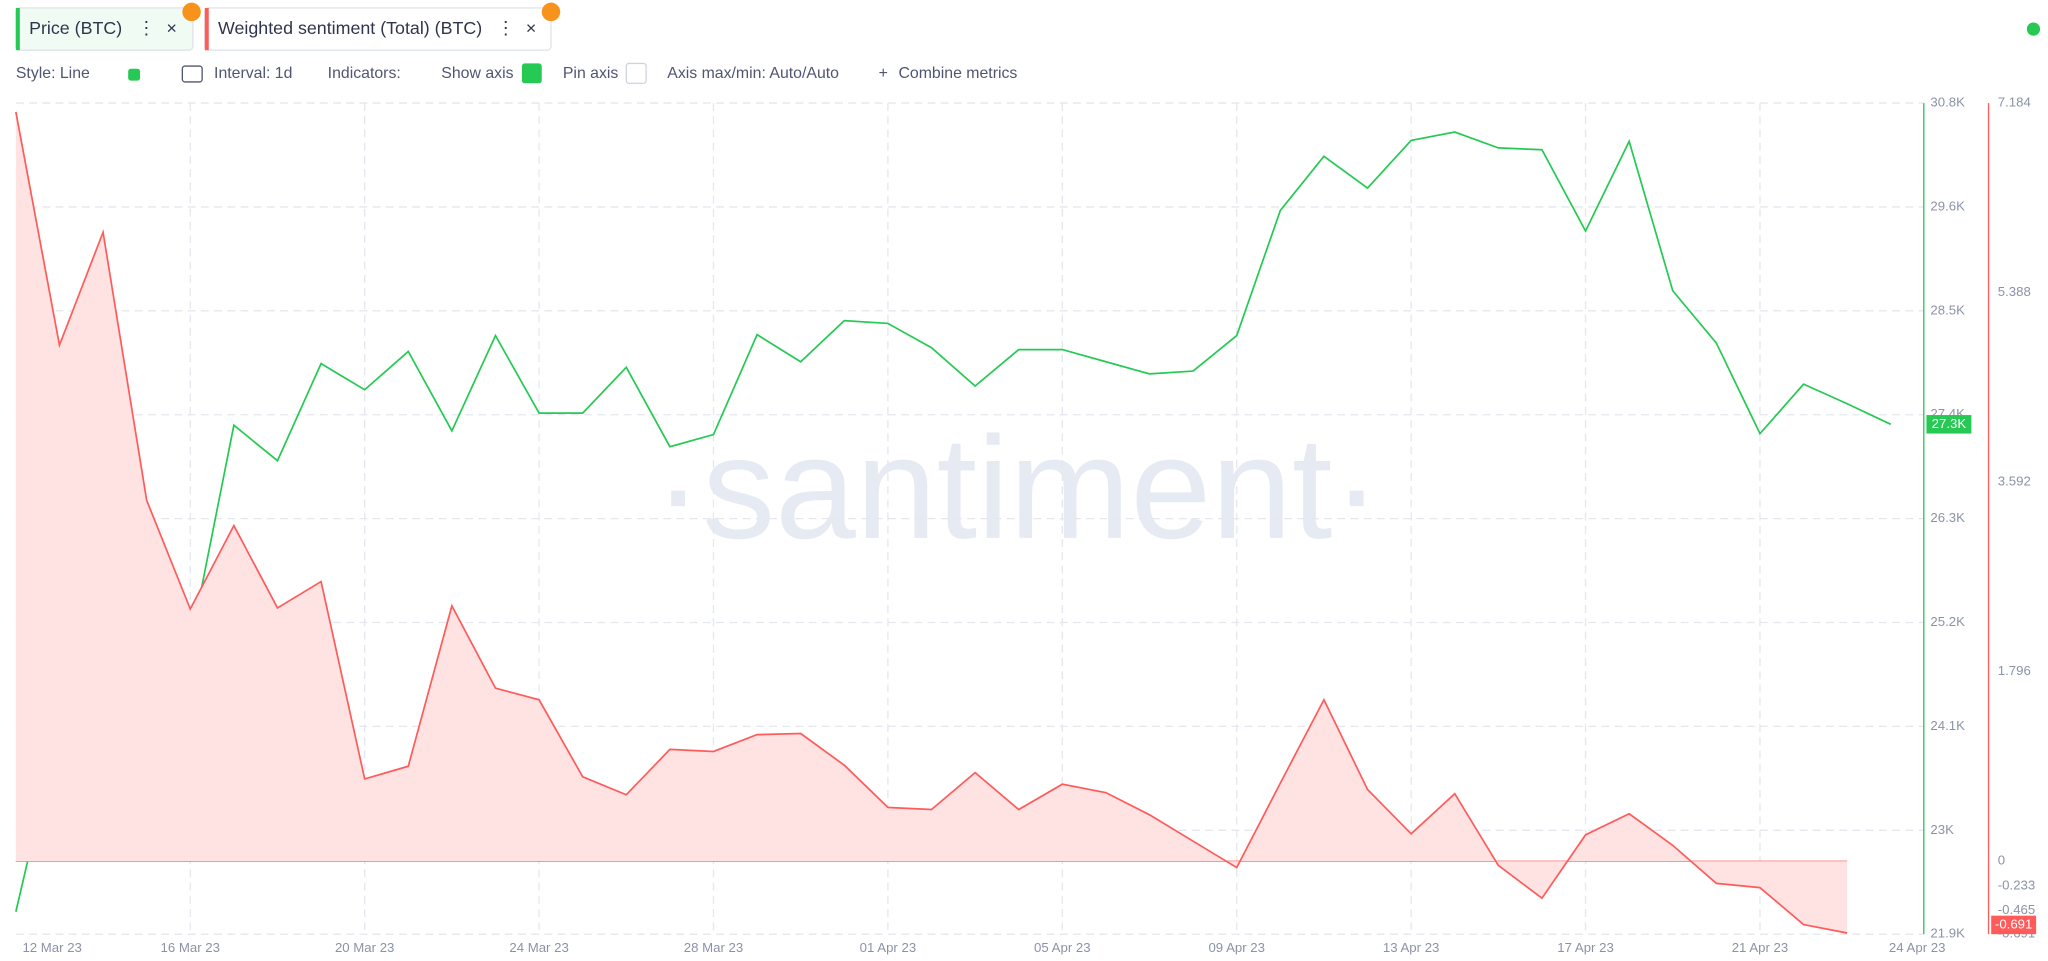 This screenshot has height=961, width=2048. Describe the element at coordinates (1411, 947) in the screenshot. I see `x-tick-label: 13 Apr 23` at that location.